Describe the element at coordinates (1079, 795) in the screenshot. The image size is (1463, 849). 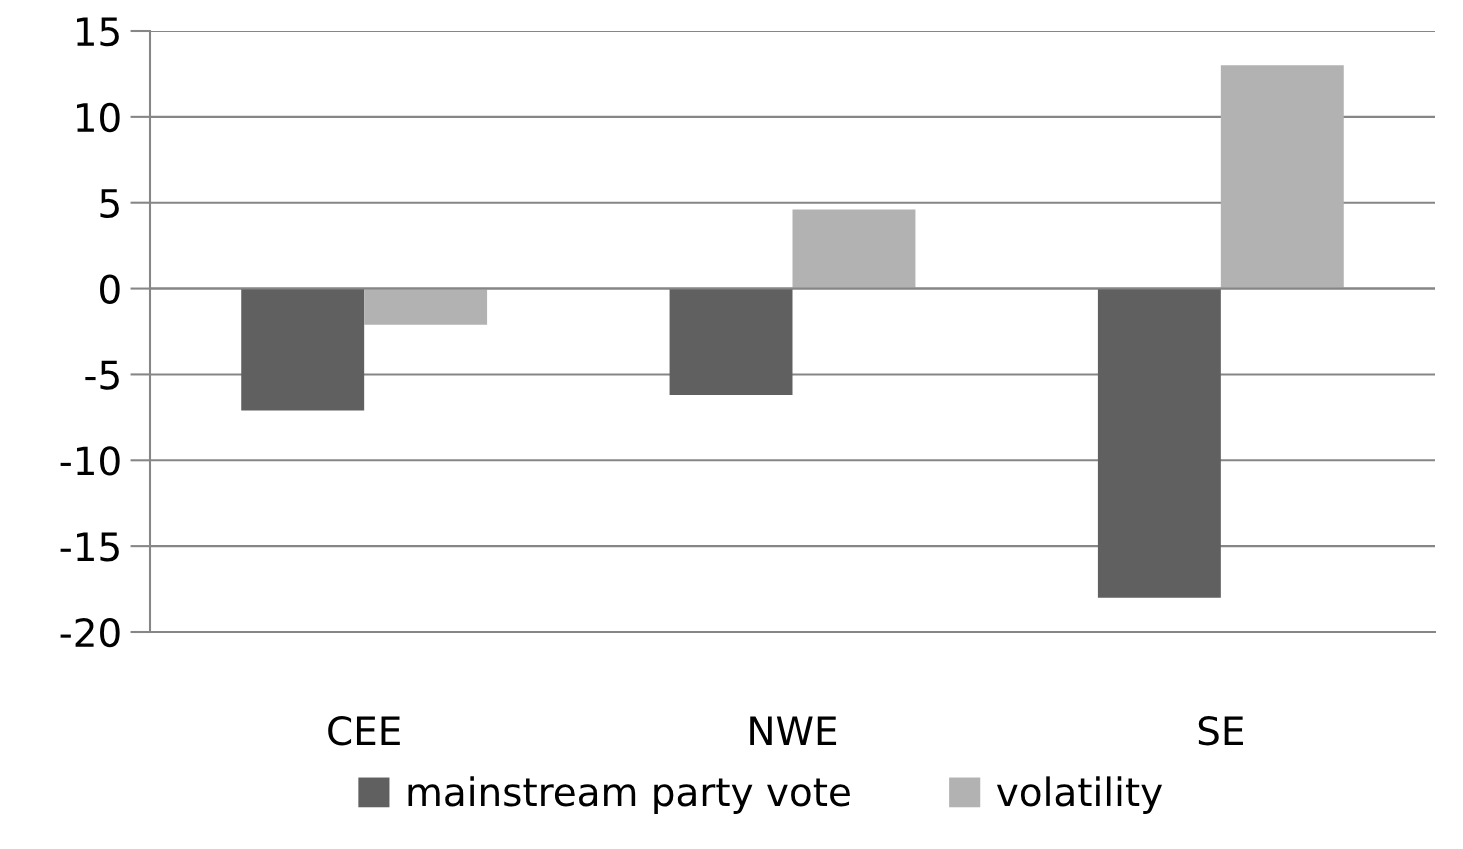
I see `legend-label: volatility` at that location.